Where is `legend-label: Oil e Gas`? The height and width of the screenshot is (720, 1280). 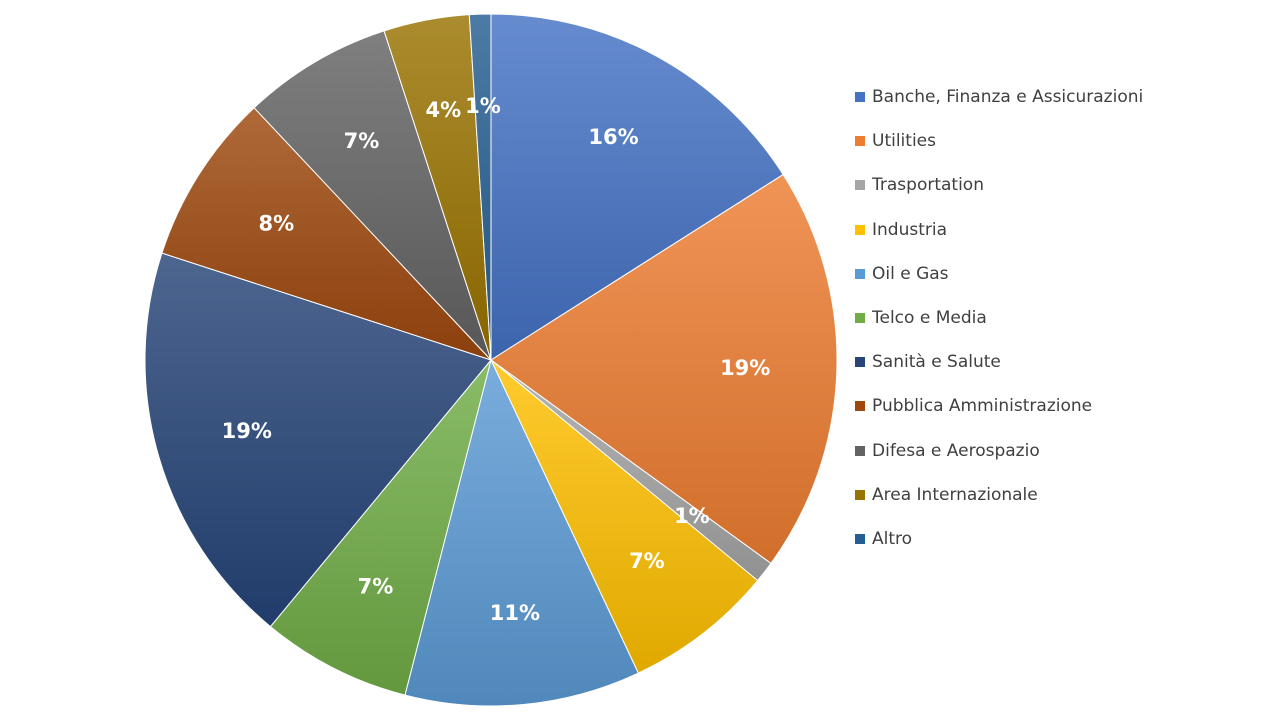 legend-label: Oil e Gas is located at coordinates (910, 273).